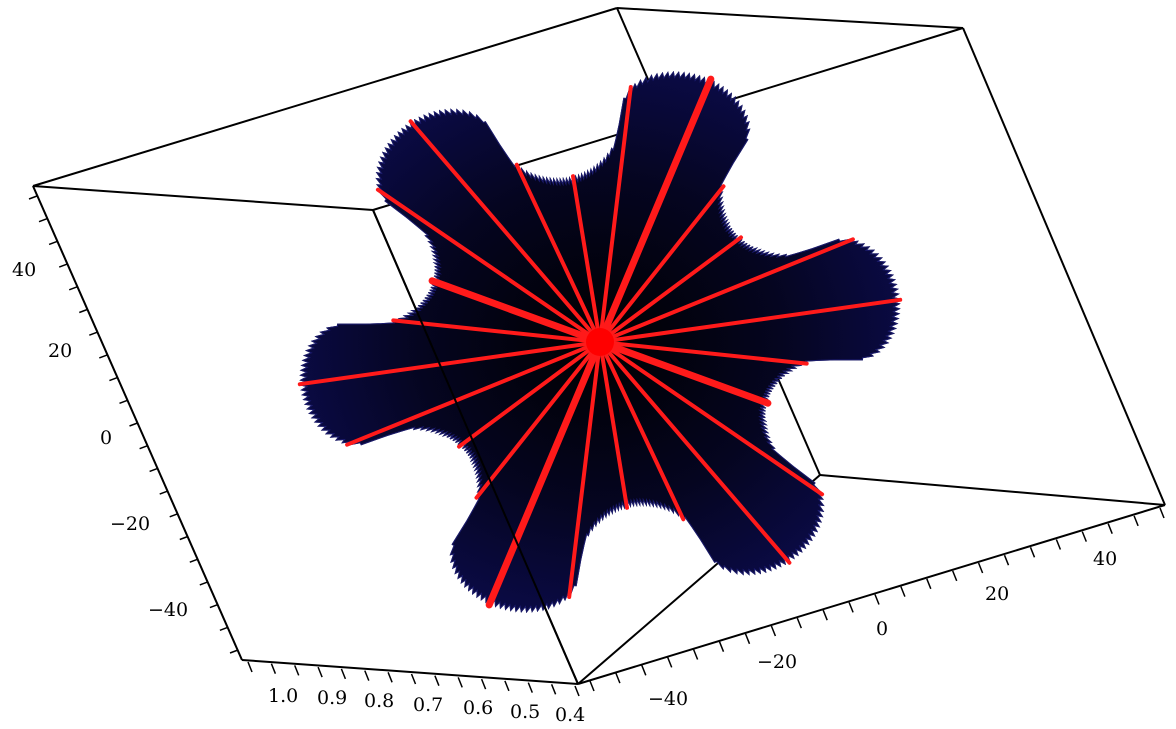  I want to click on left-tick-label: 20, so click(60, 351).